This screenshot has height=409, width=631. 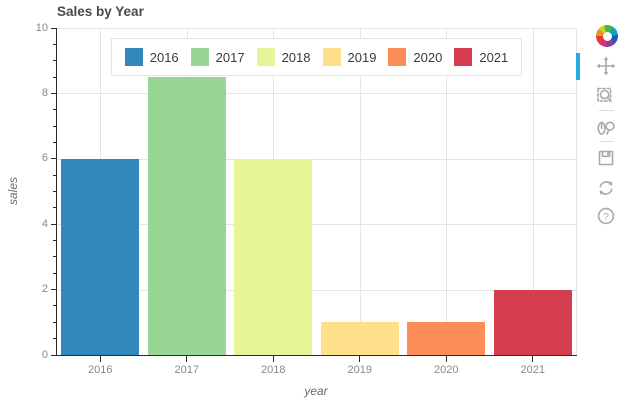 I want to click on chart-title: Sales by Year, so click(x=100, y=11).